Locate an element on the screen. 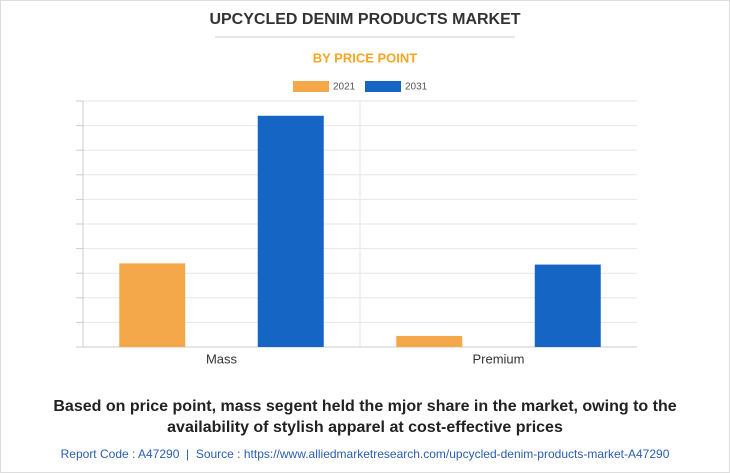 Image resolution: width=730 pixels, height=473 pixels. x-tick-label: Premium is located at coordinates (498, 358).